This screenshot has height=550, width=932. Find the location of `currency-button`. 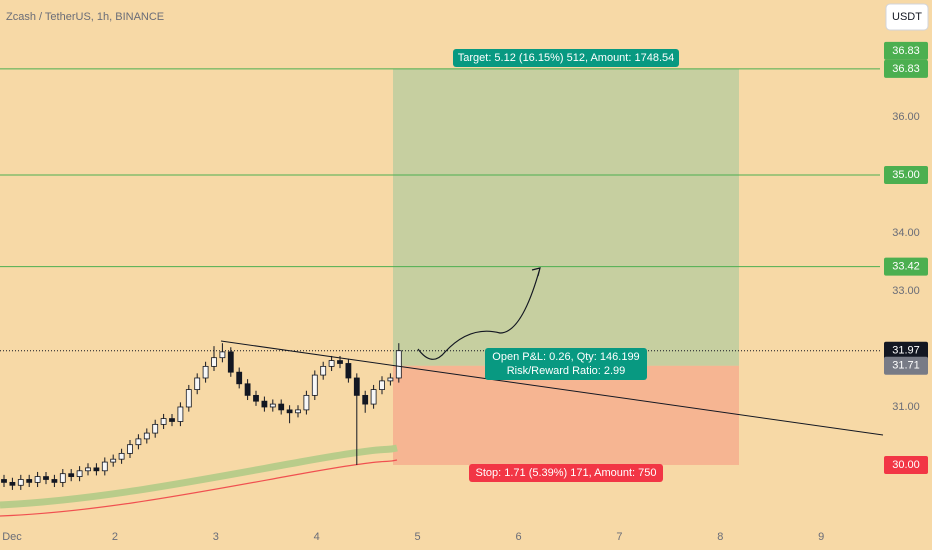

currency-button is located at coordinates (907, 17).